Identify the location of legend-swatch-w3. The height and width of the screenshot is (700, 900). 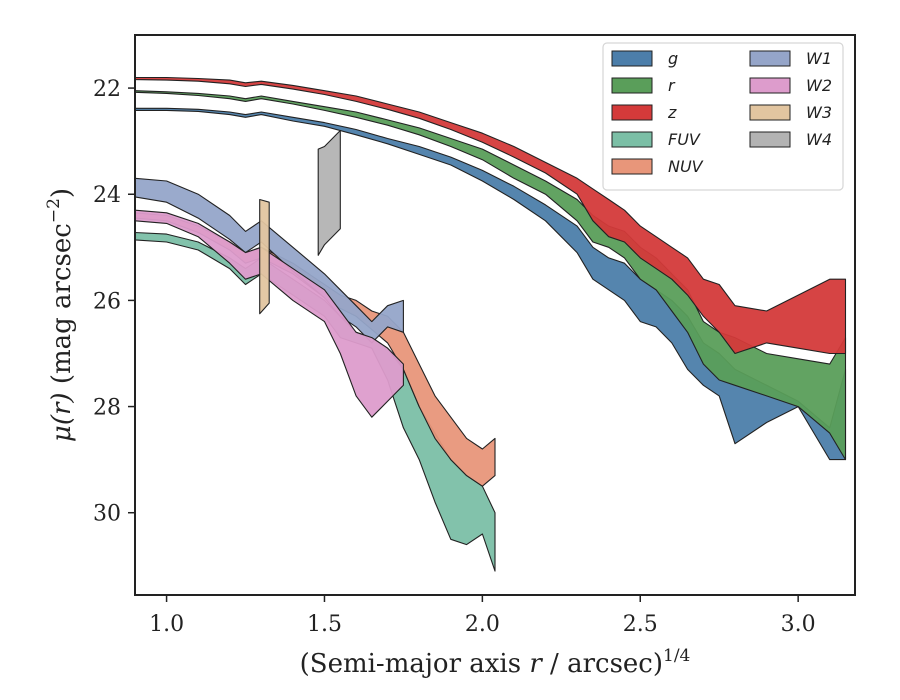
(770, 112).